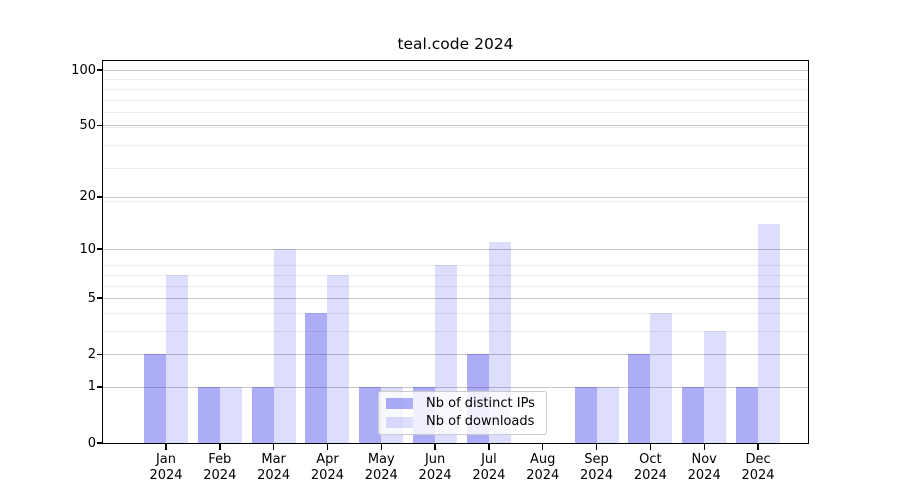 The width and height of the screenshot is (900, 500). I want to click on x-tick-label: Oct 2024, so click(650, 467).